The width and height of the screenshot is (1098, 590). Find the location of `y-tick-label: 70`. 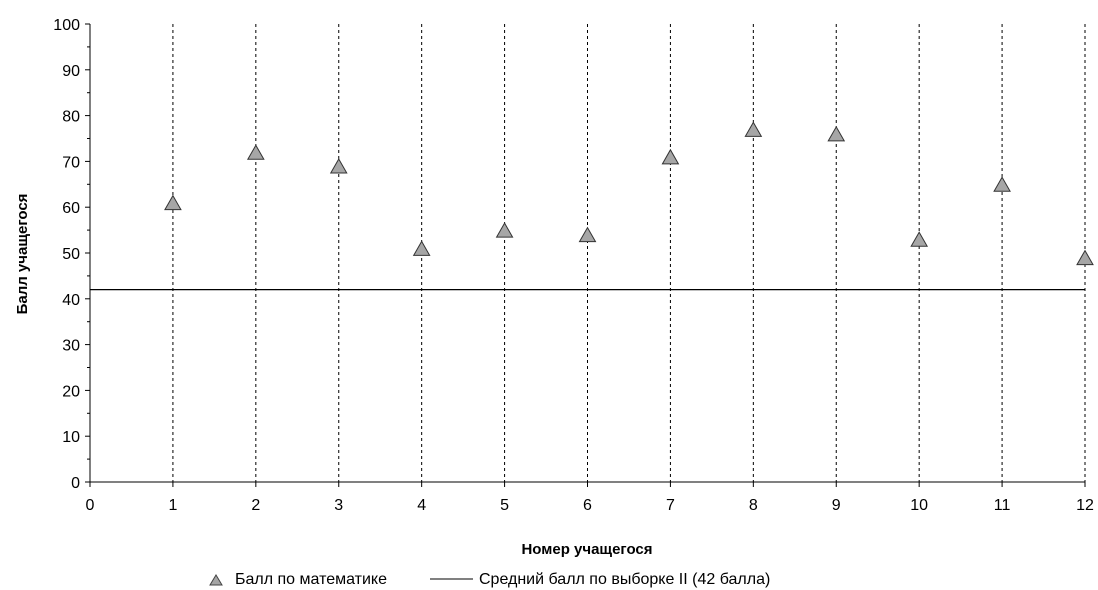

y-tick-label: 70 is located at coordinates (71, 162).